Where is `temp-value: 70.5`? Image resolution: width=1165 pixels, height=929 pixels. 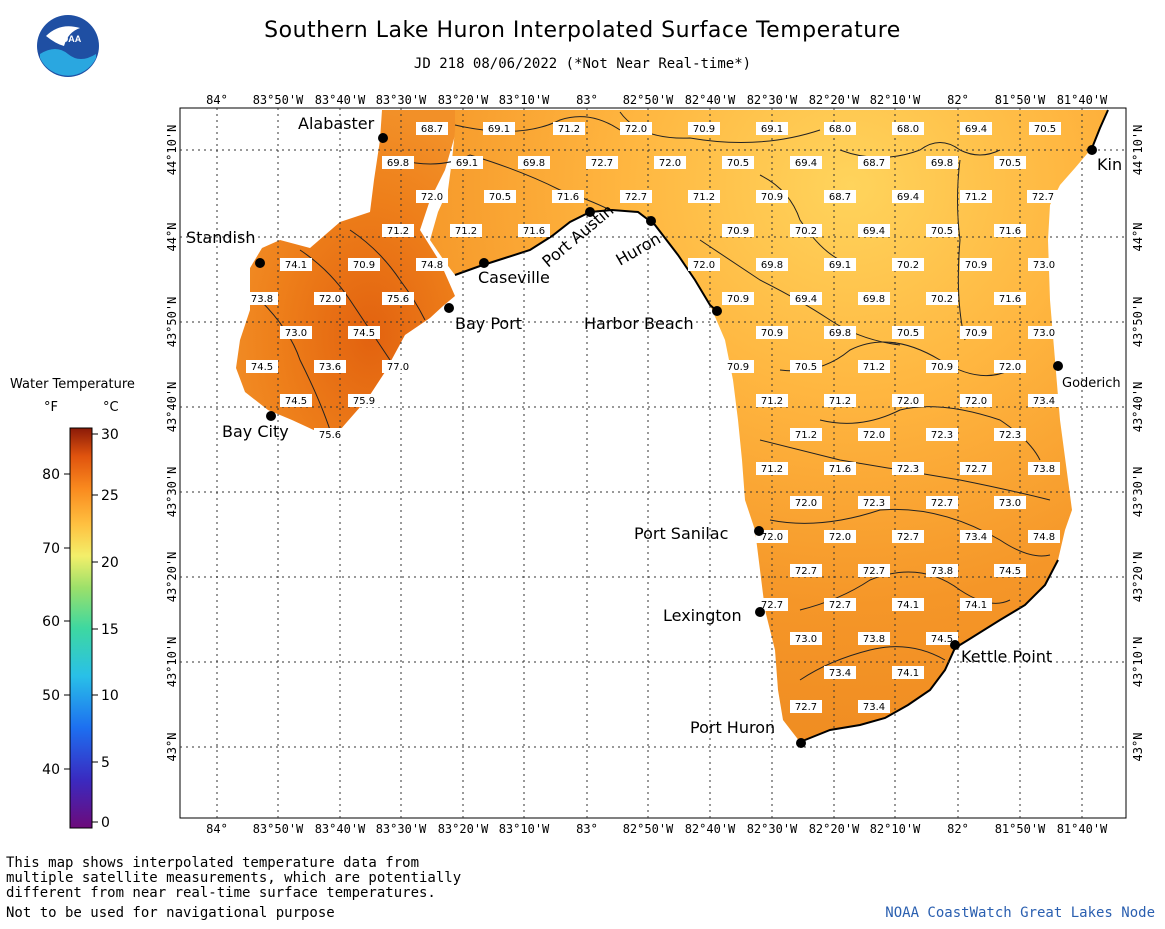 temp-value: 70.5 is located at coordinates (908, 333).